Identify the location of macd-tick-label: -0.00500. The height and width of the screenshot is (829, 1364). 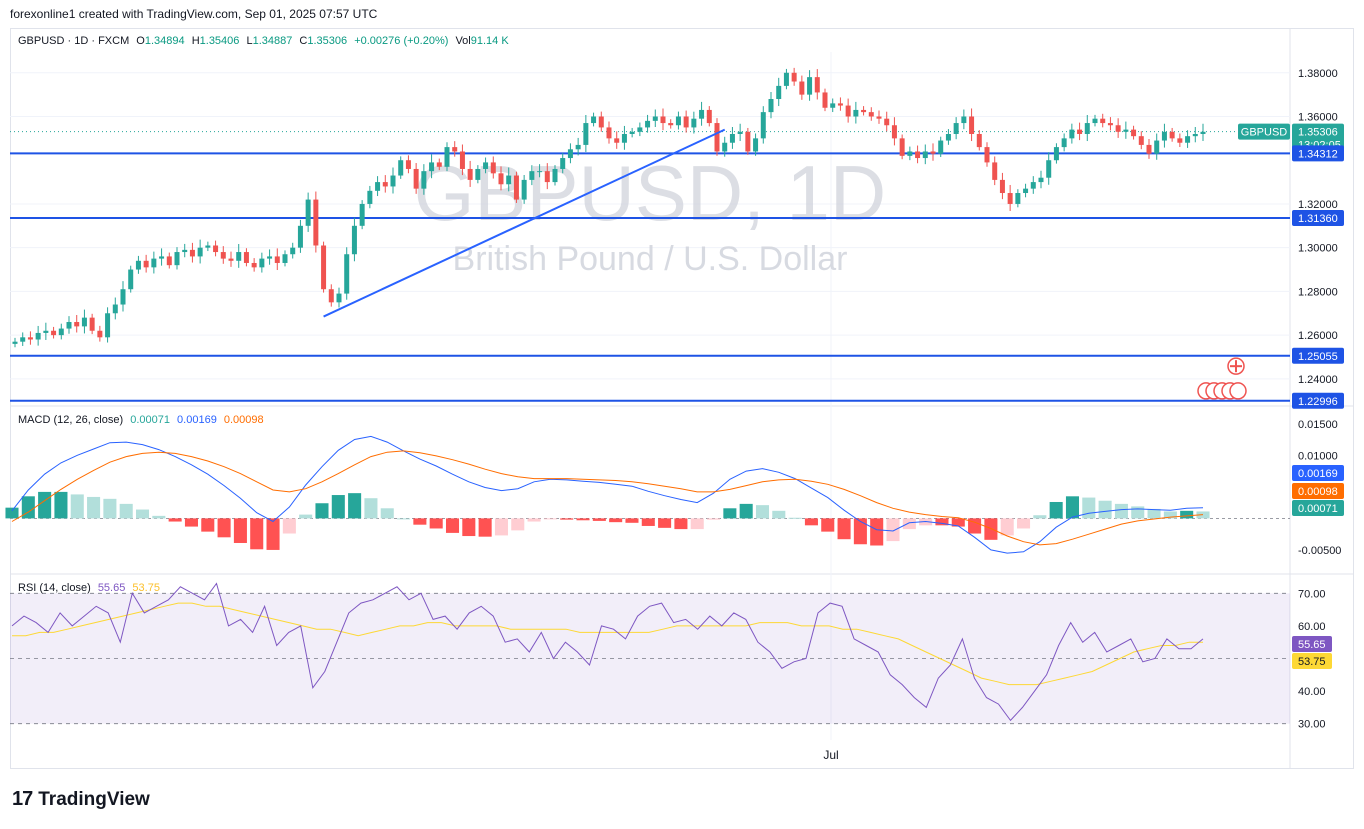
(1319, 551).